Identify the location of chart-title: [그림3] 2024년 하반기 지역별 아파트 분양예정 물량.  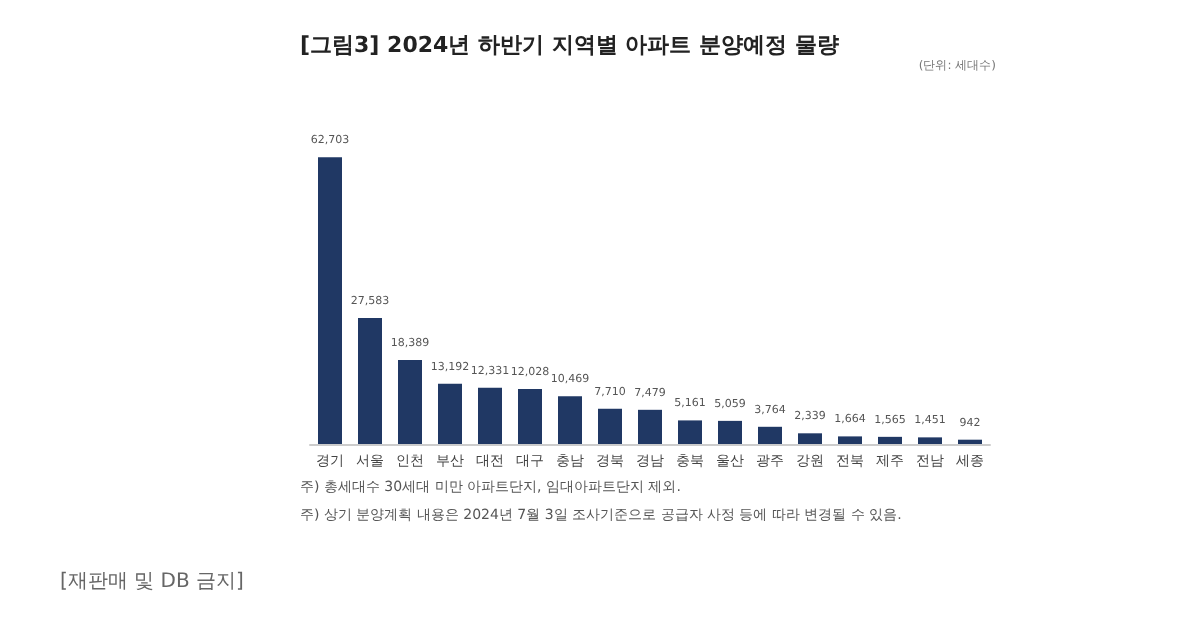
(569, 45).